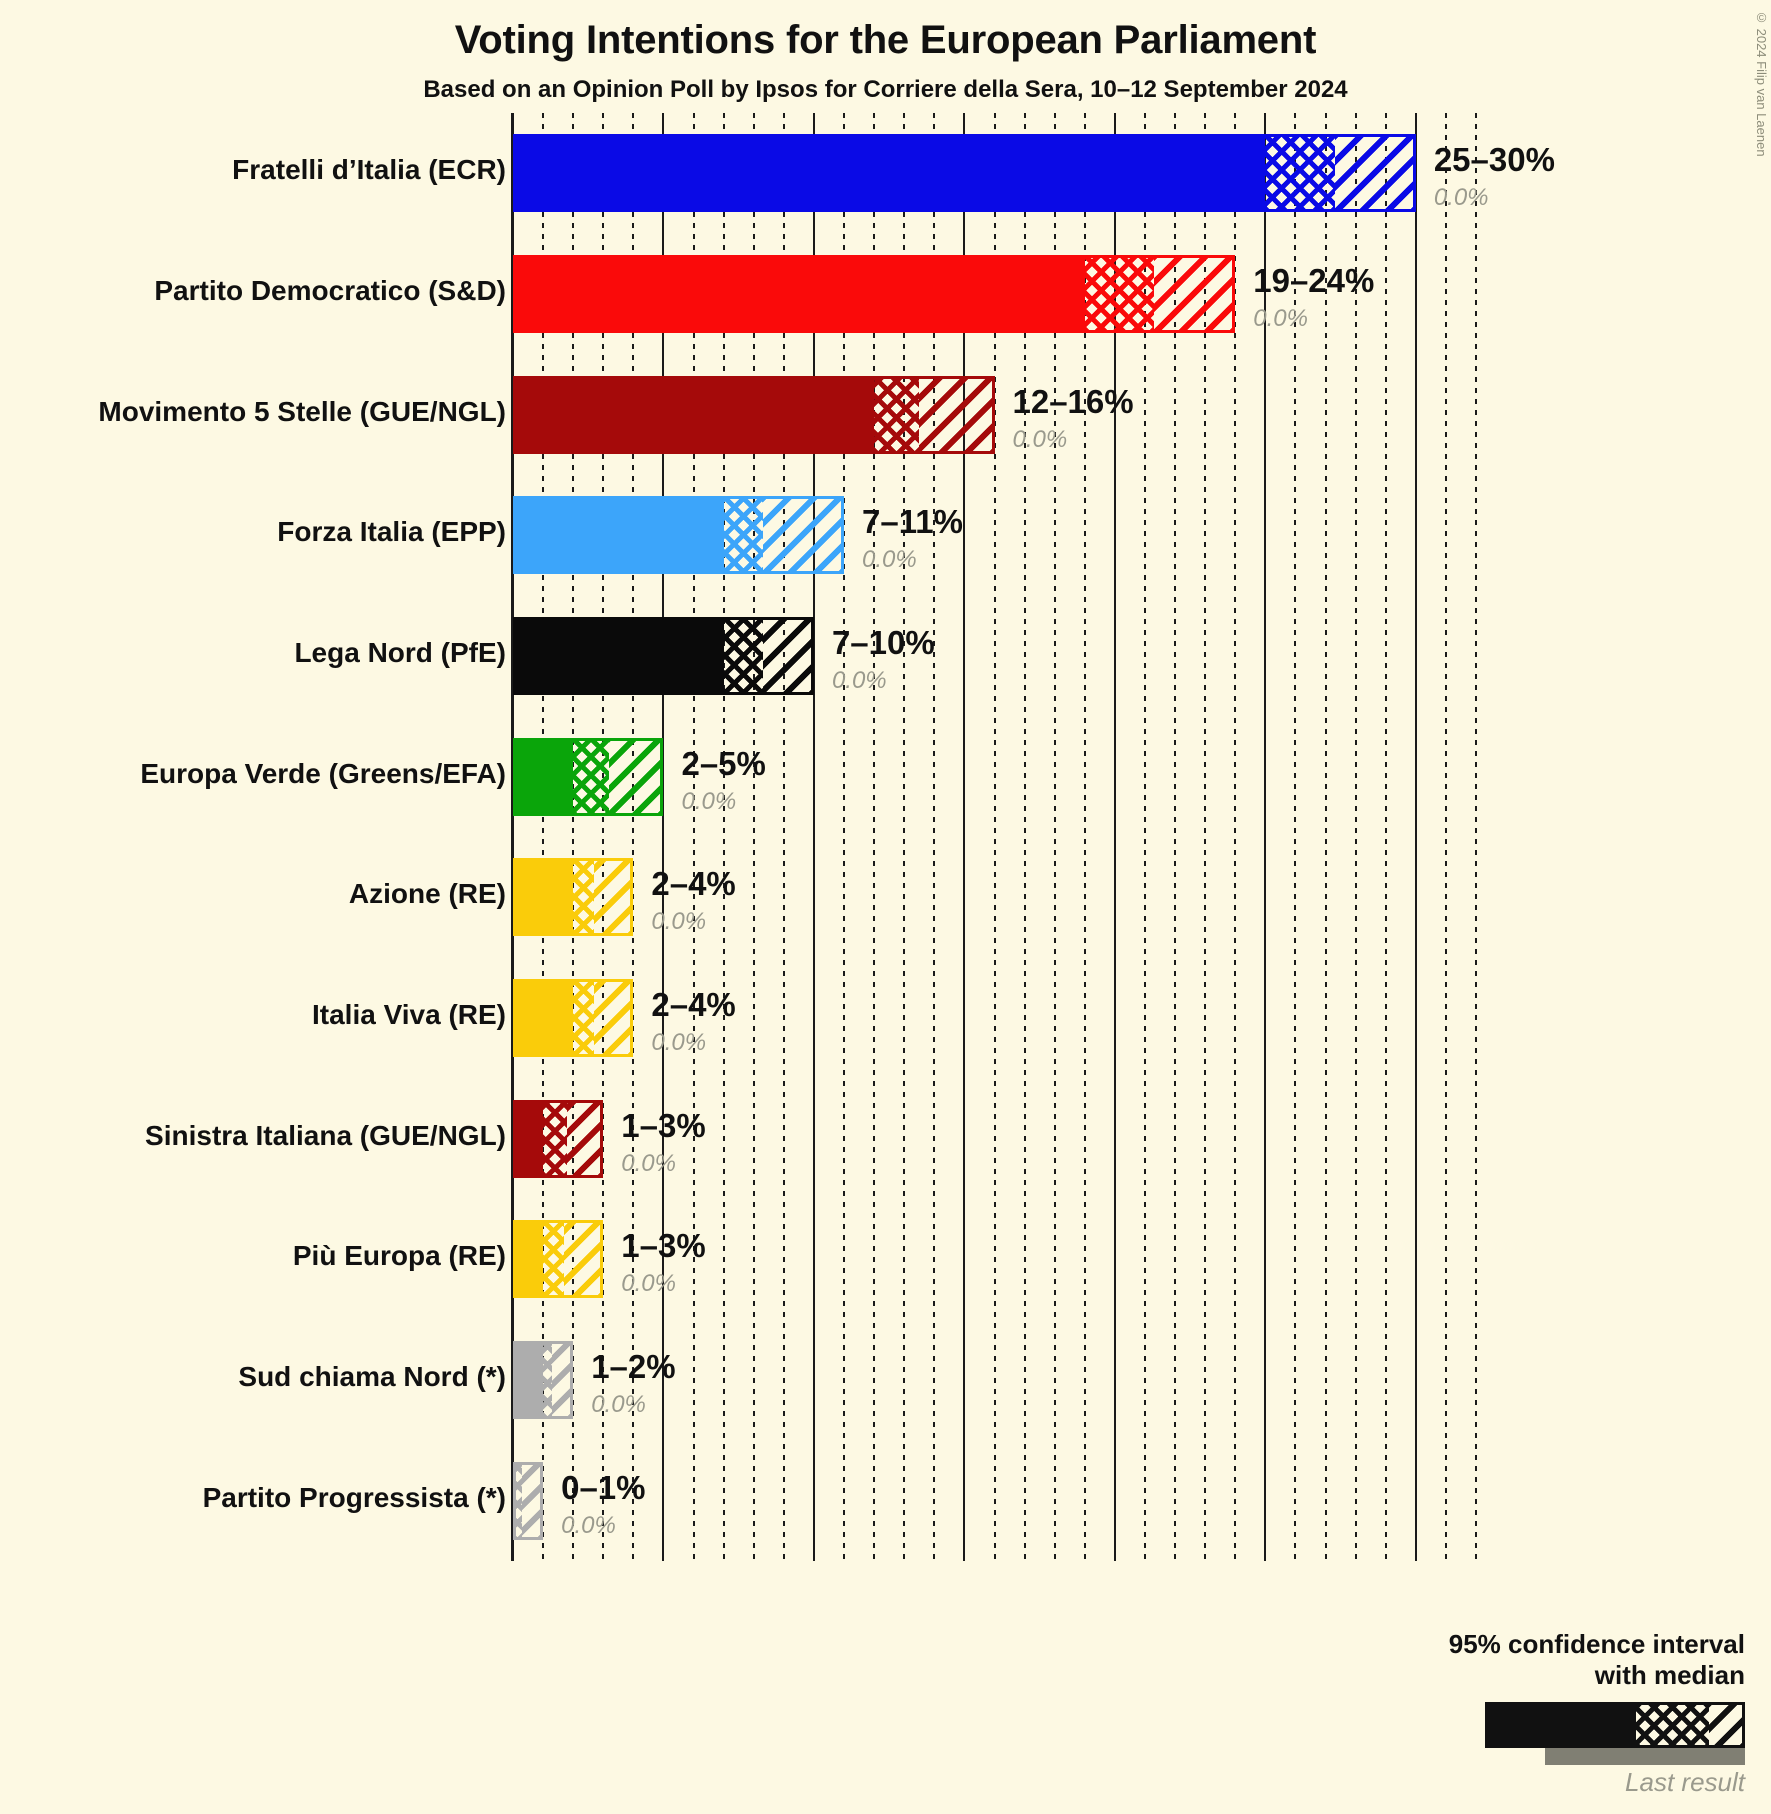 Image resolution: width=1771 pixels, height=1814 pixels. Describe the element at coordinates (1494, 160) in the screenshot. I see `interval-value-label: 25–30%` at that location.